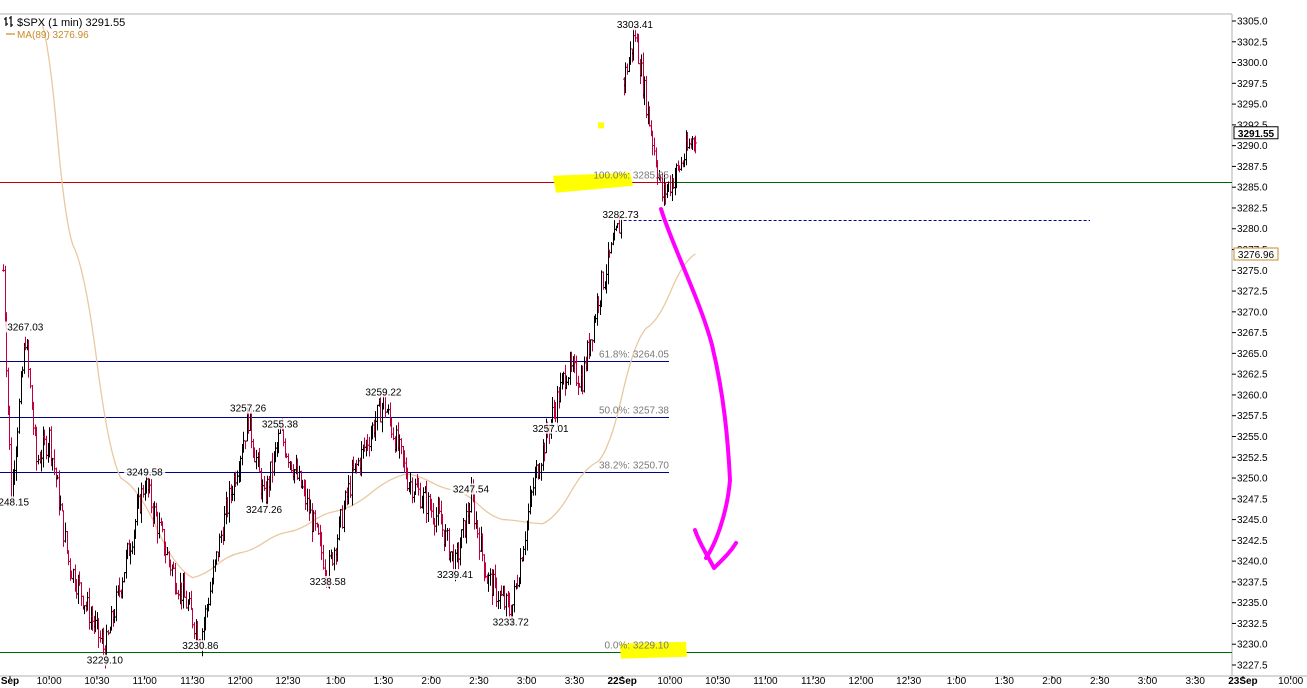  I want to click on price-label: 3230.86, so click(200, 646).